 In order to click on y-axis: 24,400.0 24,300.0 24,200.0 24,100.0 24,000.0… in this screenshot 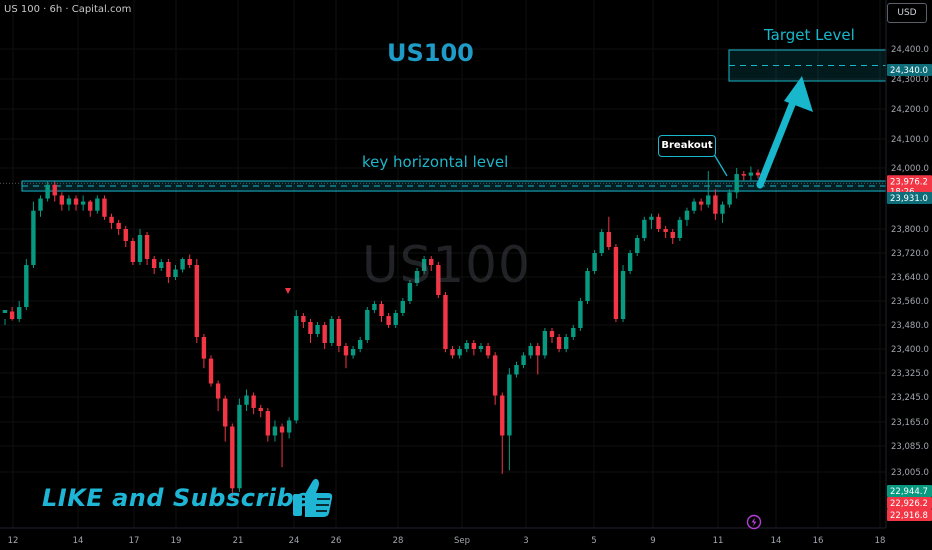, I will do `click(907, 264)`.